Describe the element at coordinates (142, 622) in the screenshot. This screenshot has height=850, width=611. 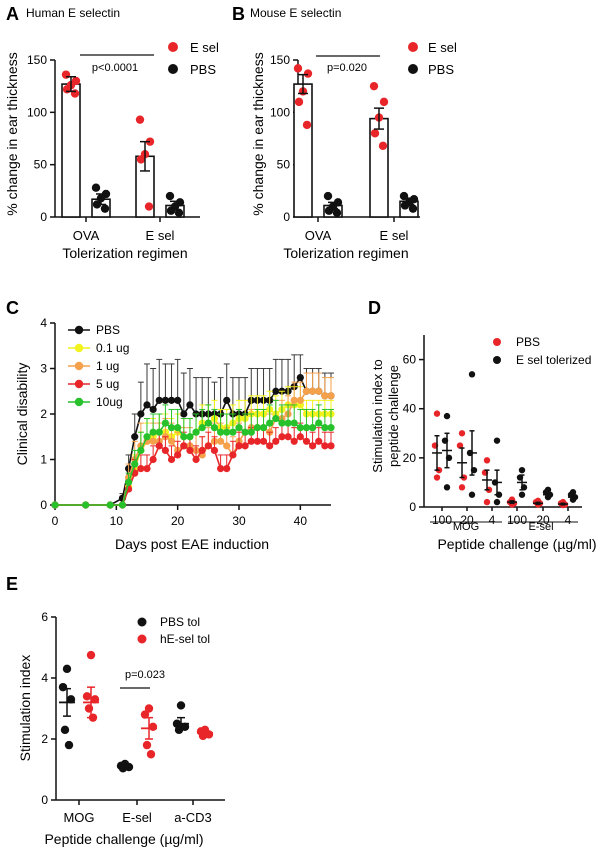
I see `panel-e-legend-pbs-marker` at that location.